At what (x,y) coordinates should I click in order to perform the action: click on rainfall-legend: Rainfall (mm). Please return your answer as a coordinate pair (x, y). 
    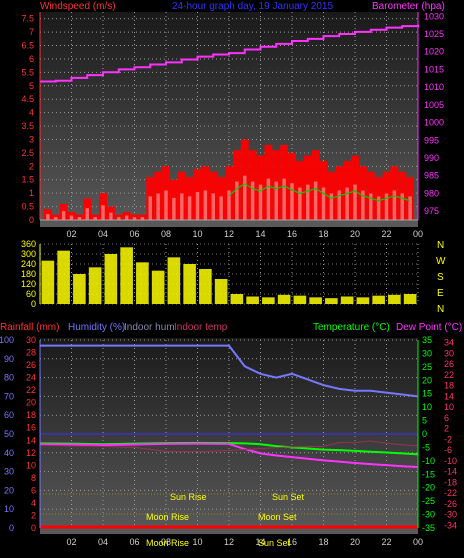
    Looking at the image, I should click on (29, 327).